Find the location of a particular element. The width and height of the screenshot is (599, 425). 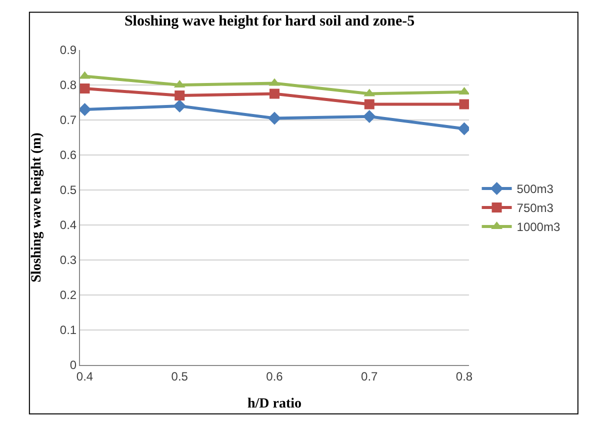

x-tick-label: 0.4 is located at coordinates (85, 376).